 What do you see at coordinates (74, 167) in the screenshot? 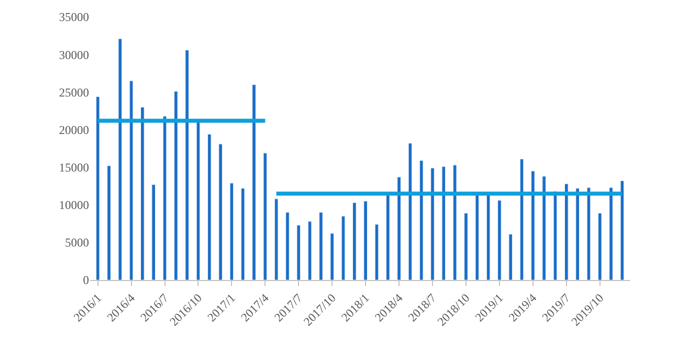
I see `y-tick-label: 15000` at bounding box center [74, 167].